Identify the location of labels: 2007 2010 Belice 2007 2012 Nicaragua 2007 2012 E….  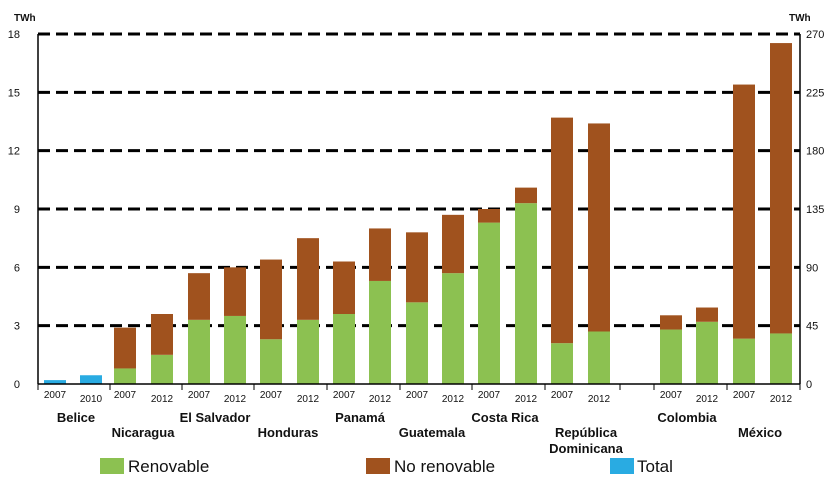
(418, 423).